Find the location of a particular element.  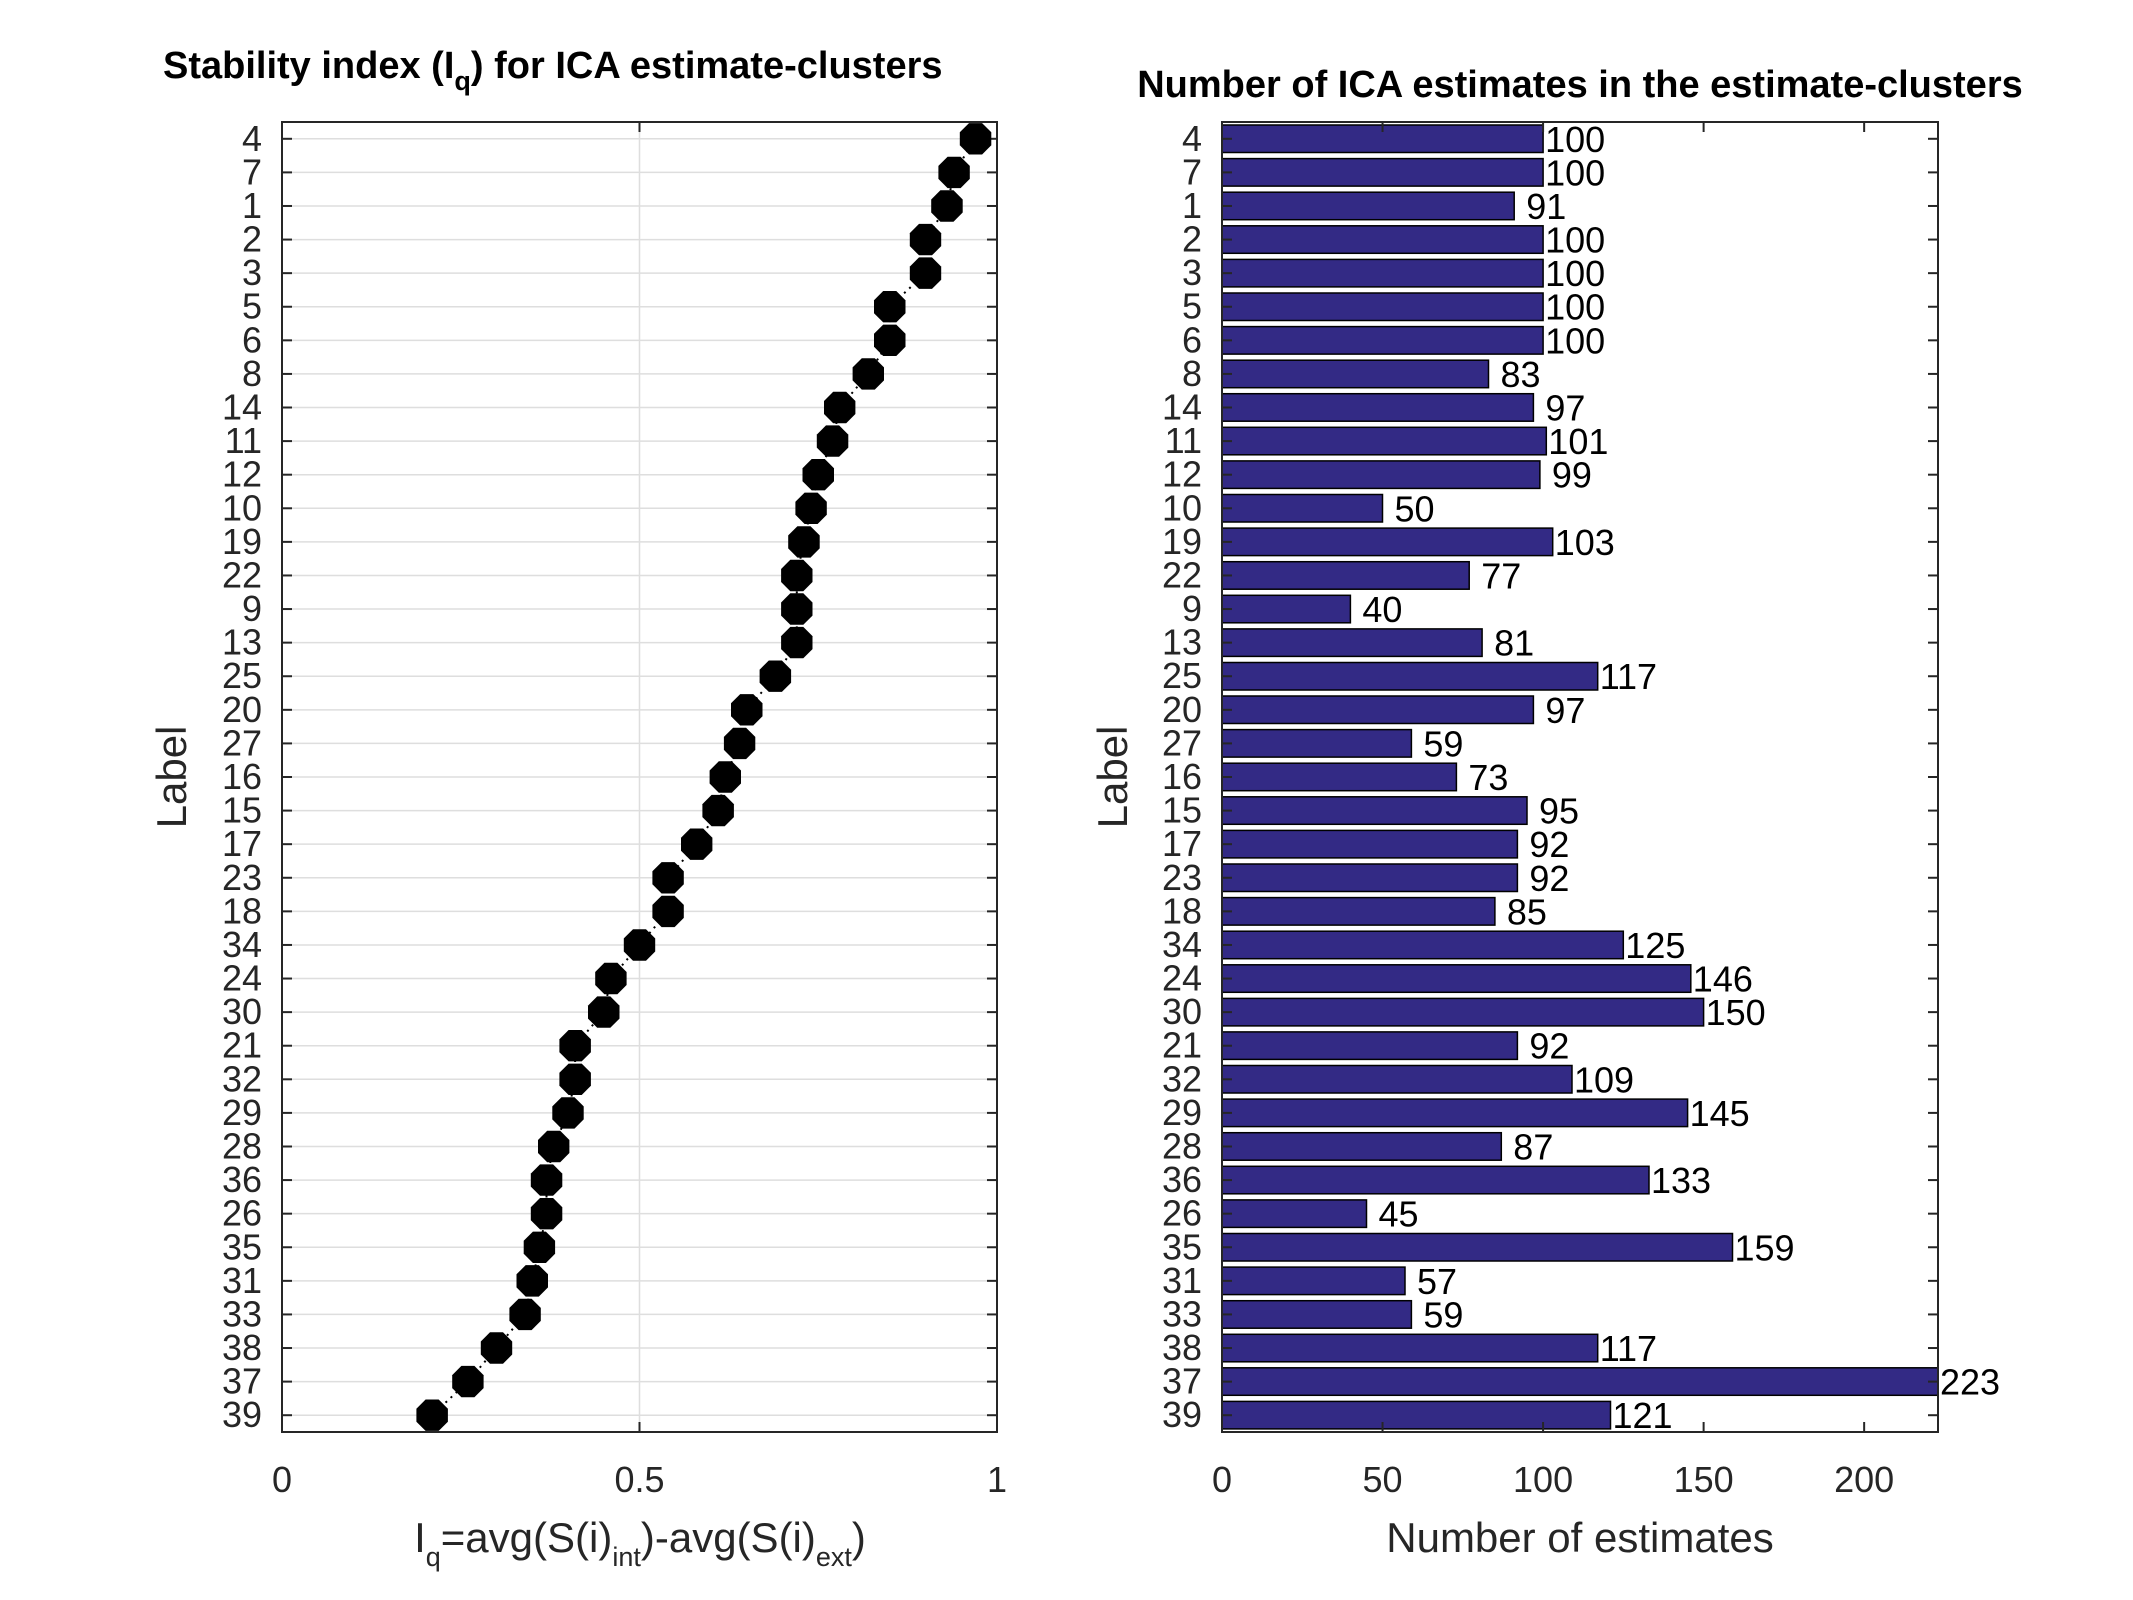

left-y-tick-label: 36 is located at coordinates (242, 1179).